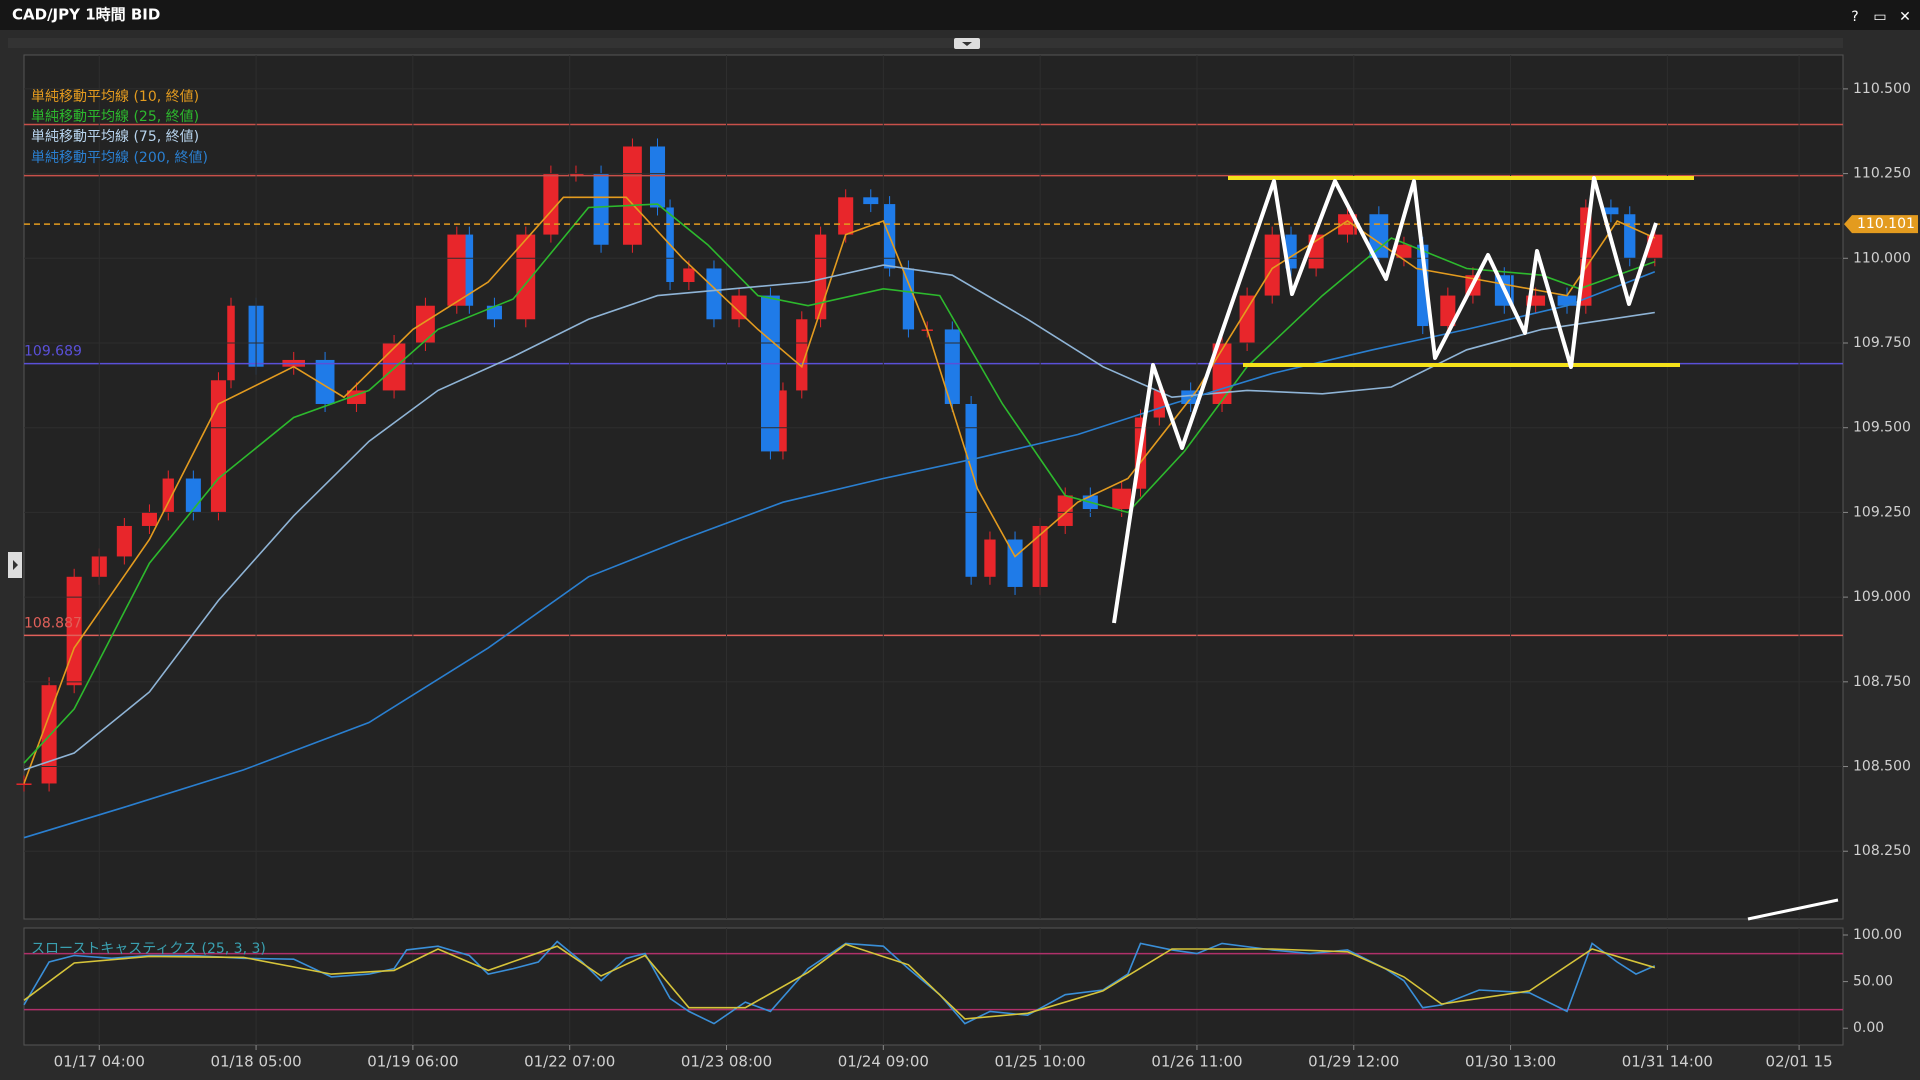  What do you see at coordinates (1882, 89) in the screenshot?
I see `y-tick-label: 110.500` at bounding box center [1882, 89].